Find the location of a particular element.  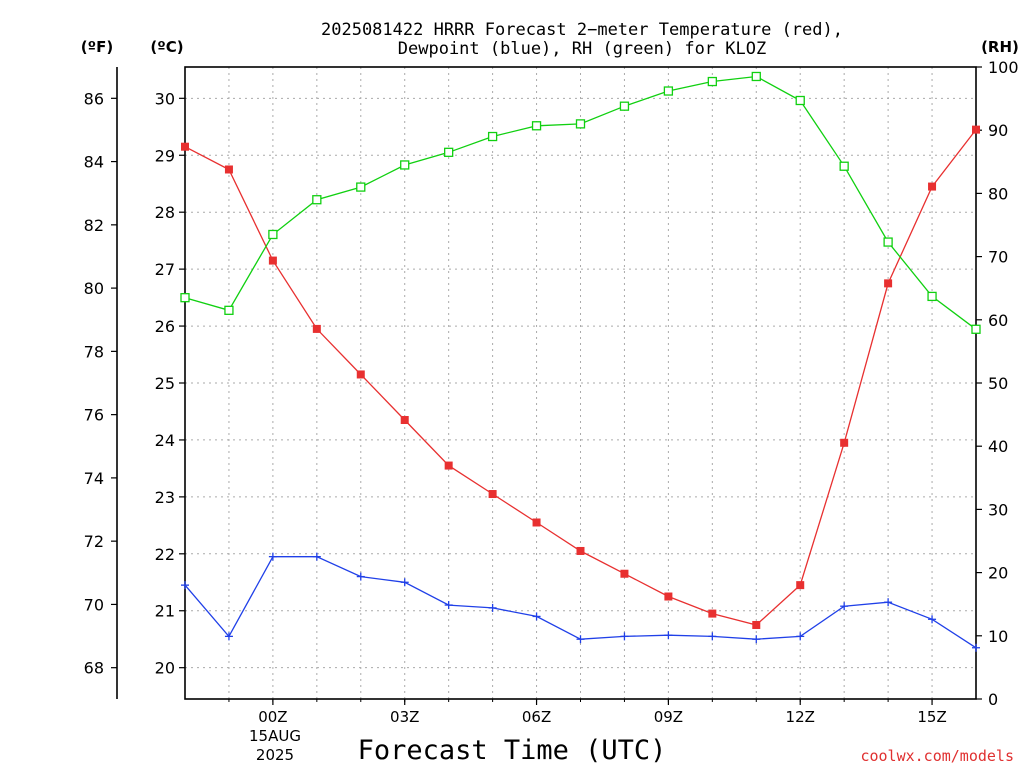

rh-tick-label: 90 is located at coordinates (998, 130).